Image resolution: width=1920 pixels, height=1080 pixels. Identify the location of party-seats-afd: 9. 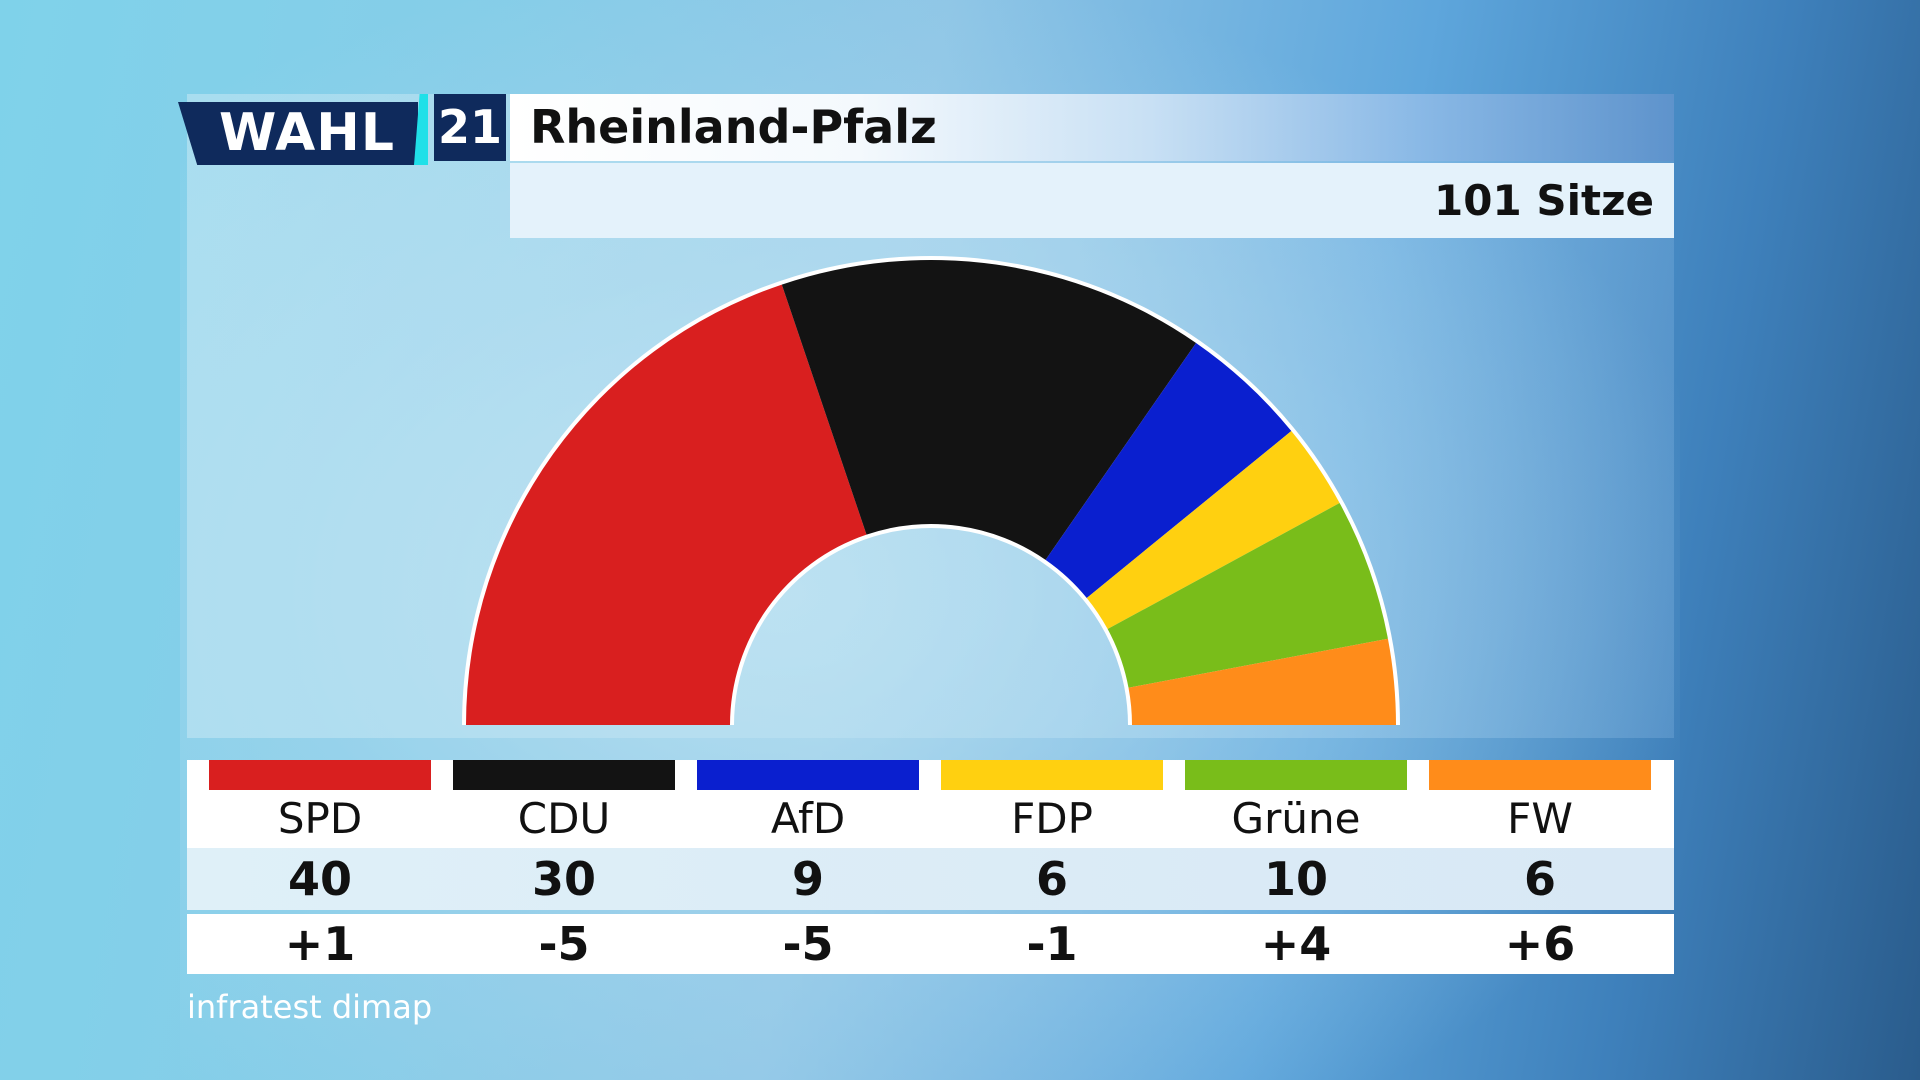
(807, 879).